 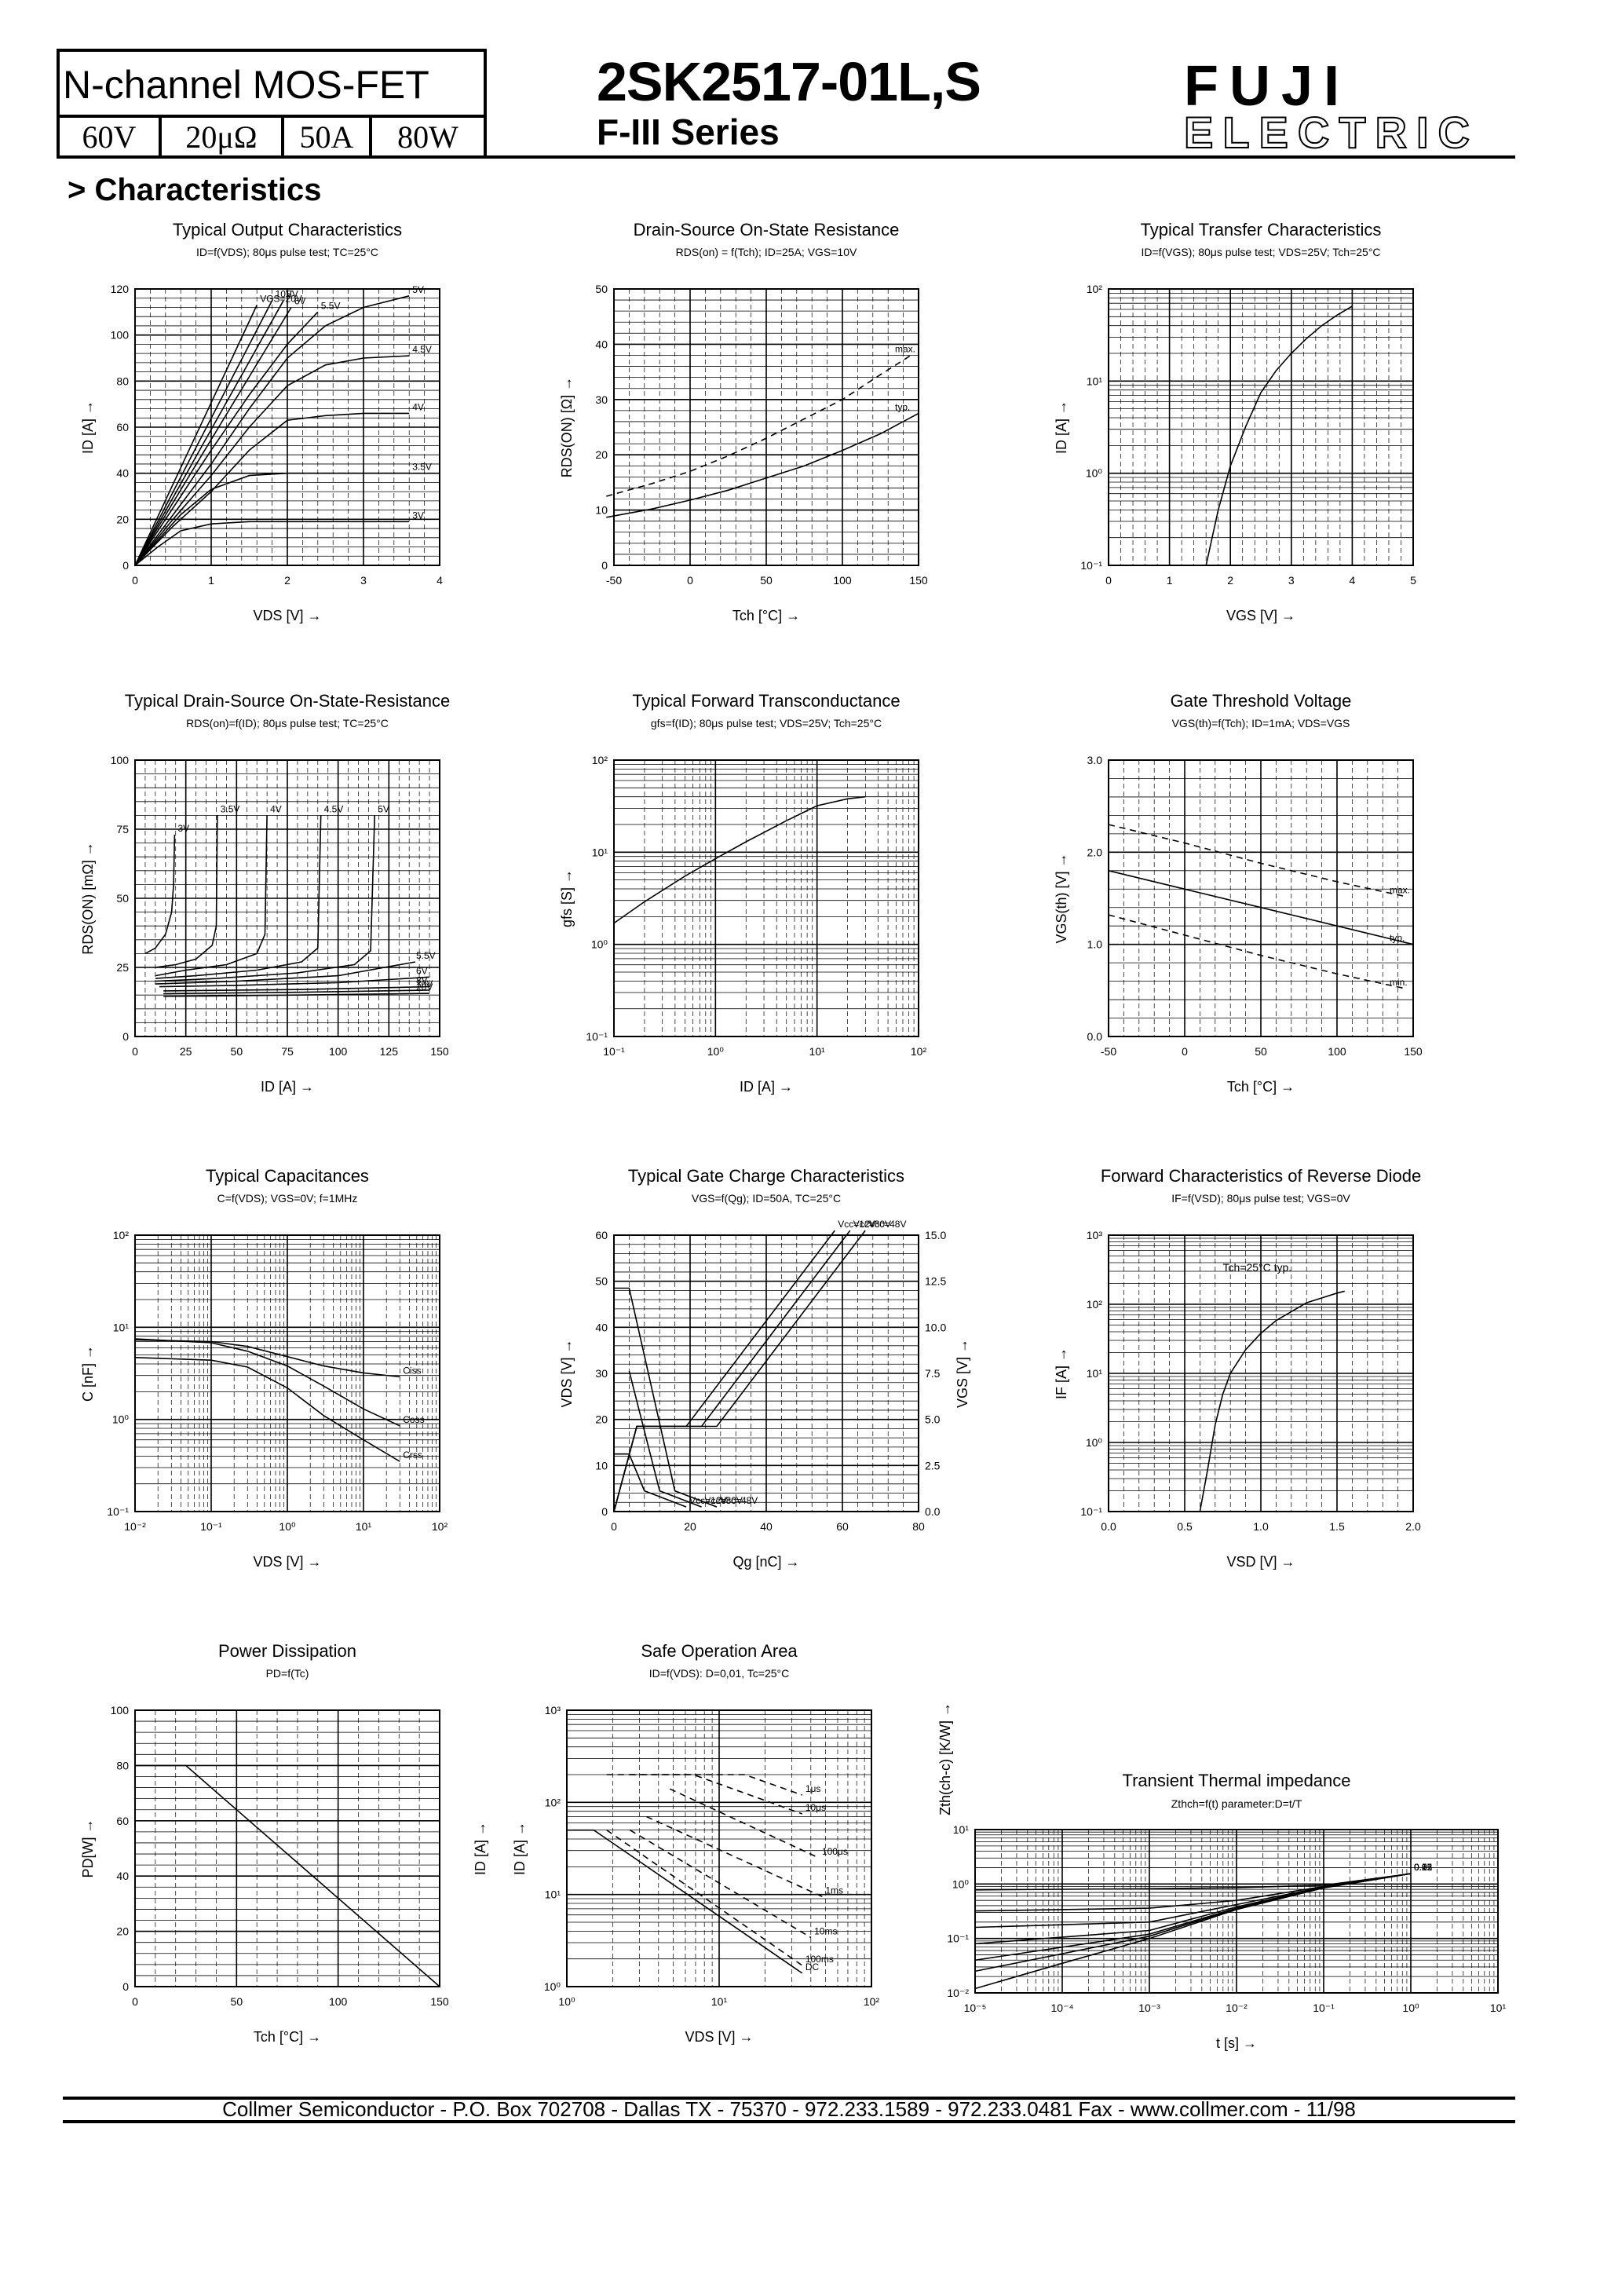 I want to click on chart-title: Transient Thermal impedance, so click(x=1236, y=1780).